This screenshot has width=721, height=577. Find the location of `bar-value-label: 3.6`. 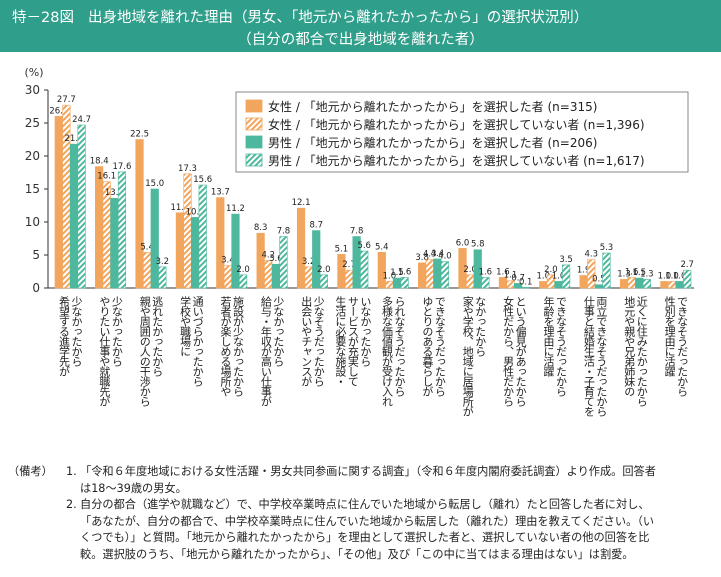

bar-value-label: 3.6 is located at coordinates (276, 259).